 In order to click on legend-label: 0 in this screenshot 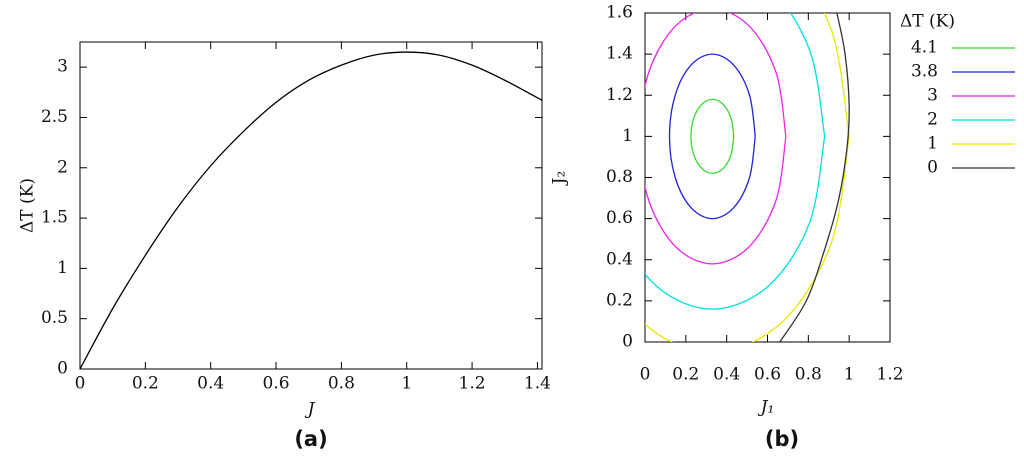, I will do `click(932, 168)`.